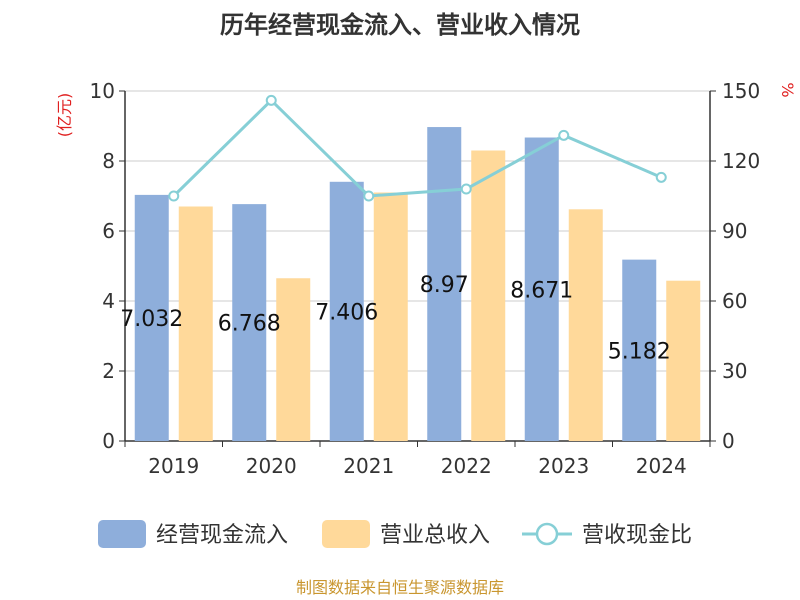 This screenshot has width=800, height=600. What do you see at coordinates (108, 371) in the screenshot?
I see `y-left-tick-label: 2` at bounding box center [108, 371].